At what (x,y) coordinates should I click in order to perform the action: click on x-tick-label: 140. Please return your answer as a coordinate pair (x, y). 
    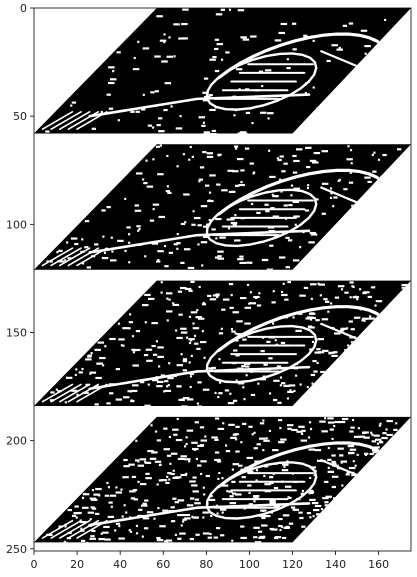
    Looking at the image, I should click on (335, 564).